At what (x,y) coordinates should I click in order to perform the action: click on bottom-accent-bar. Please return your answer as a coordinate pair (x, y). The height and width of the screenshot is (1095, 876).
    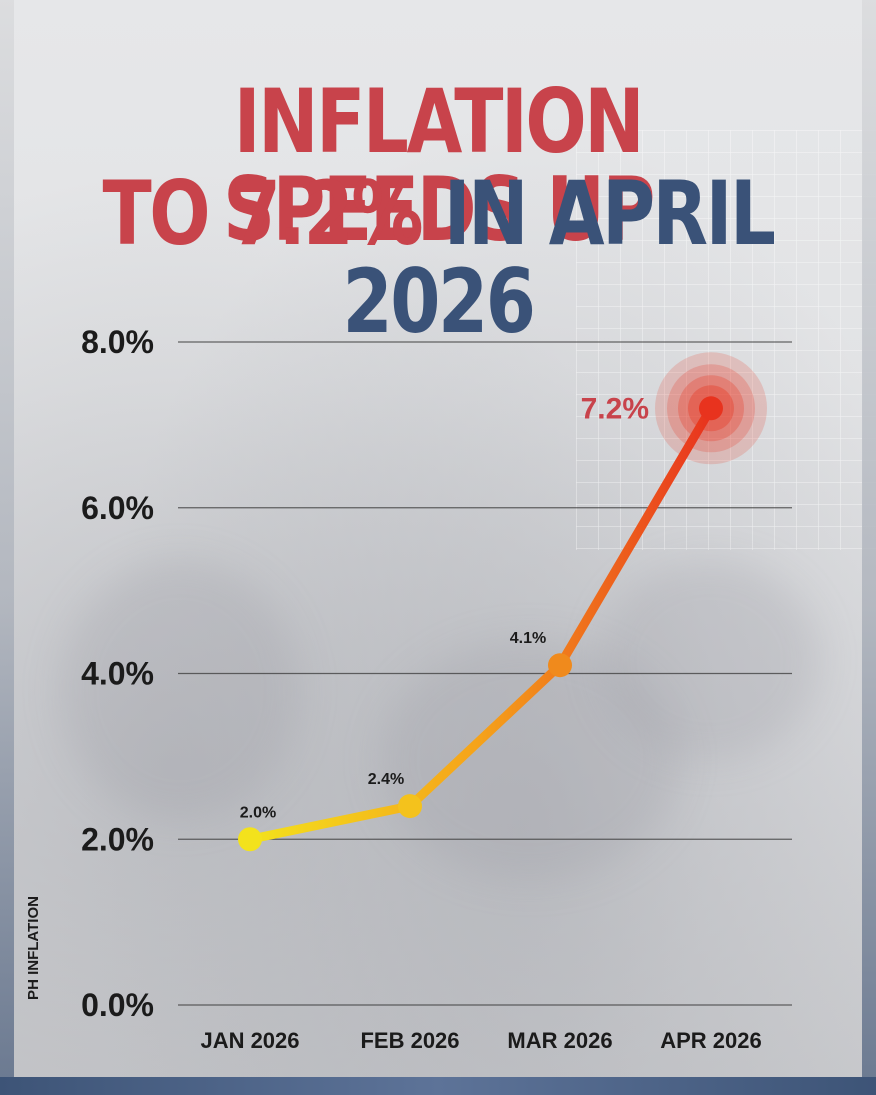
    Looking at the image, I should click on (438, 1086).